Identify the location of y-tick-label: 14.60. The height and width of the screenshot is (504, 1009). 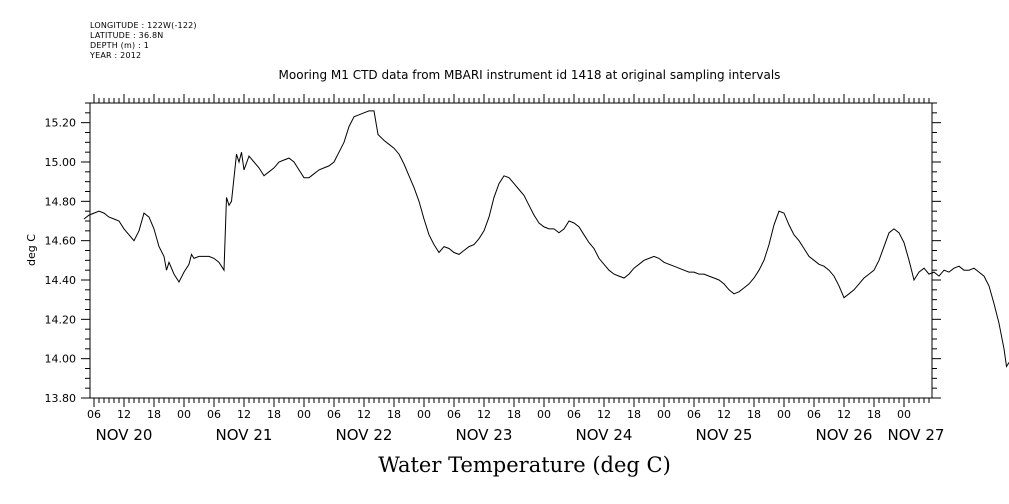
(61, 241).